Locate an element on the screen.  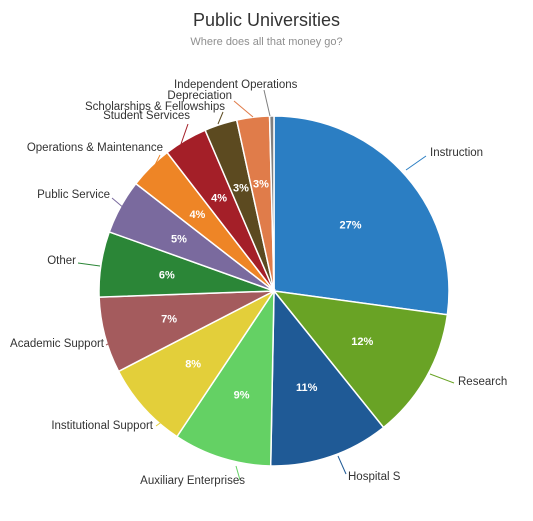
slice-category-label: Auxiliary Enterprises is located at coordinates (192, 481).